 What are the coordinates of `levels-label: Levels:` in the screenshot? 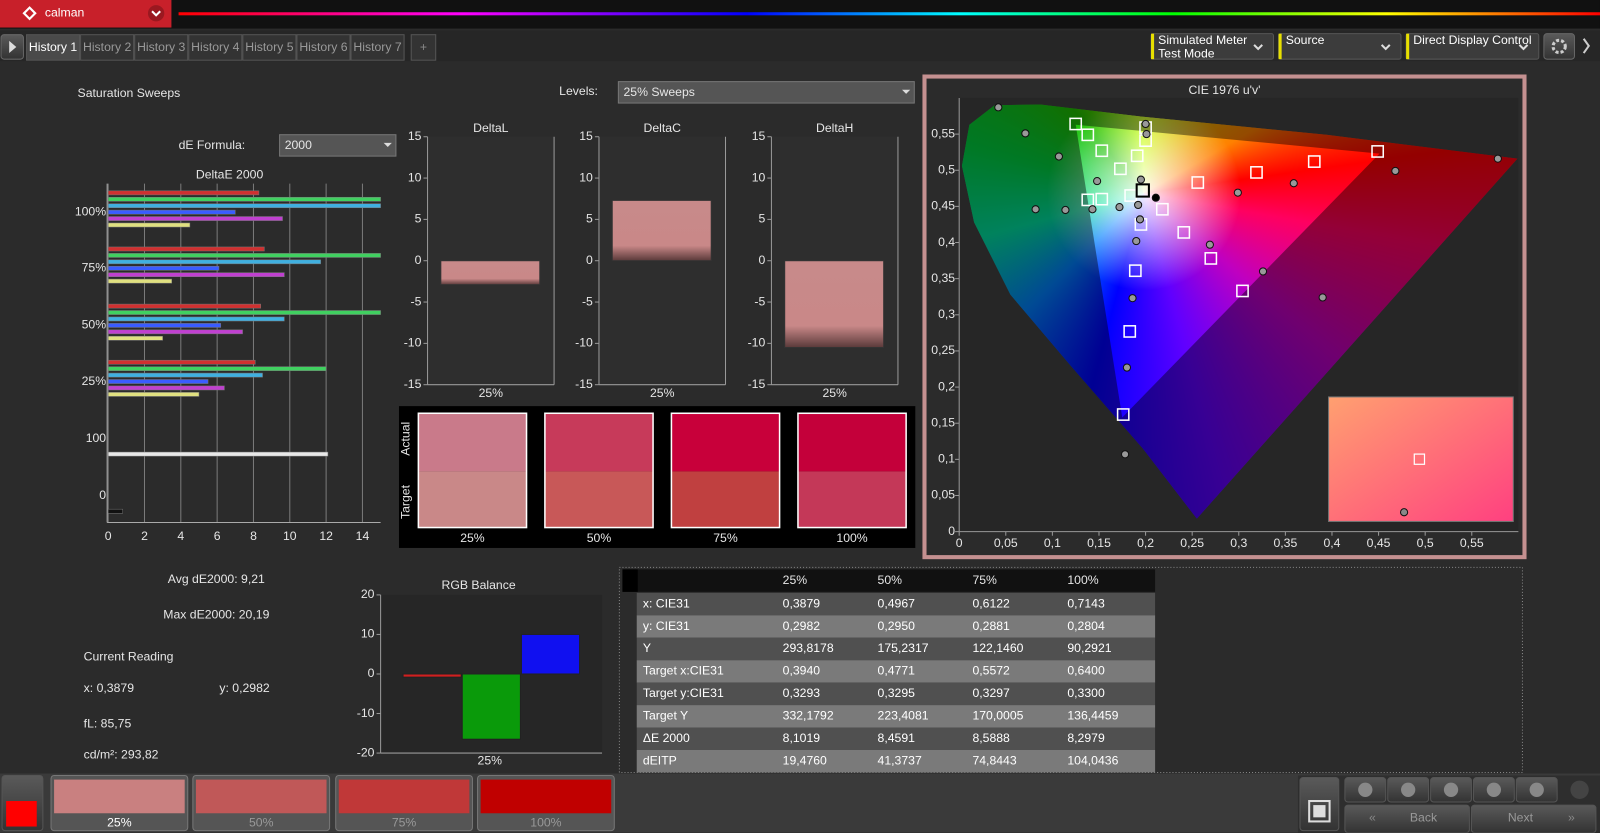 It's located at (578, 91).